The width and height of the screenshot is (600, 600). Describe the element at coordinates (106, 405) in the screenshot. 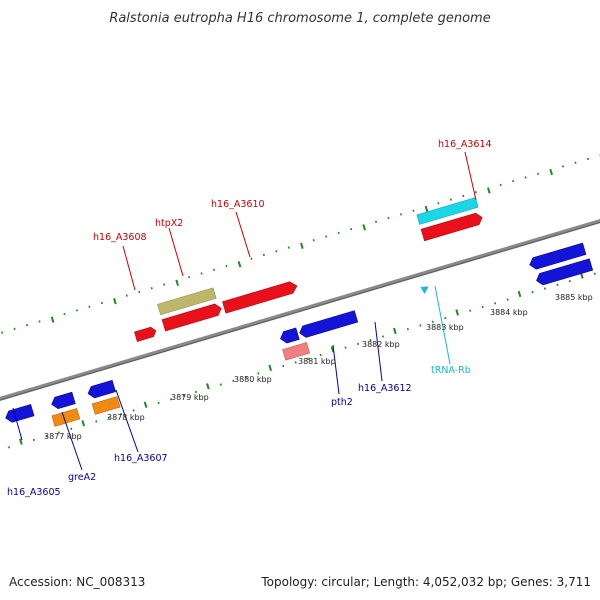

I see `gene-h16-A3607-orange-arrow` at that location.